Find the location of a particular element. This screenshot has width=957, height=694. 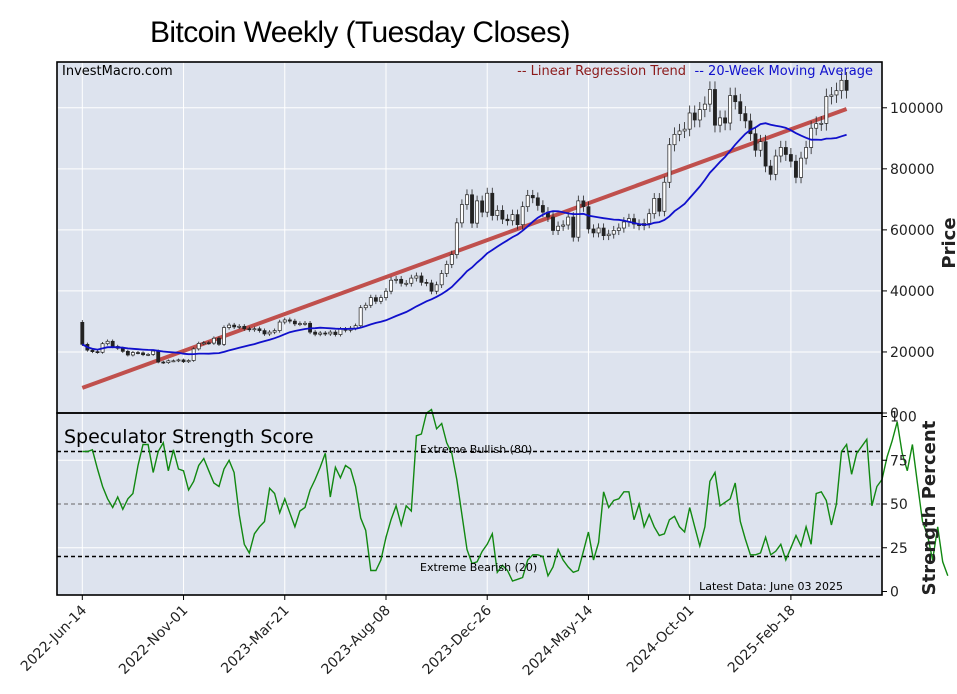

chart-title: Bitcoin Weekly (Tuesday Closes) is located at coordinates (360, 32).